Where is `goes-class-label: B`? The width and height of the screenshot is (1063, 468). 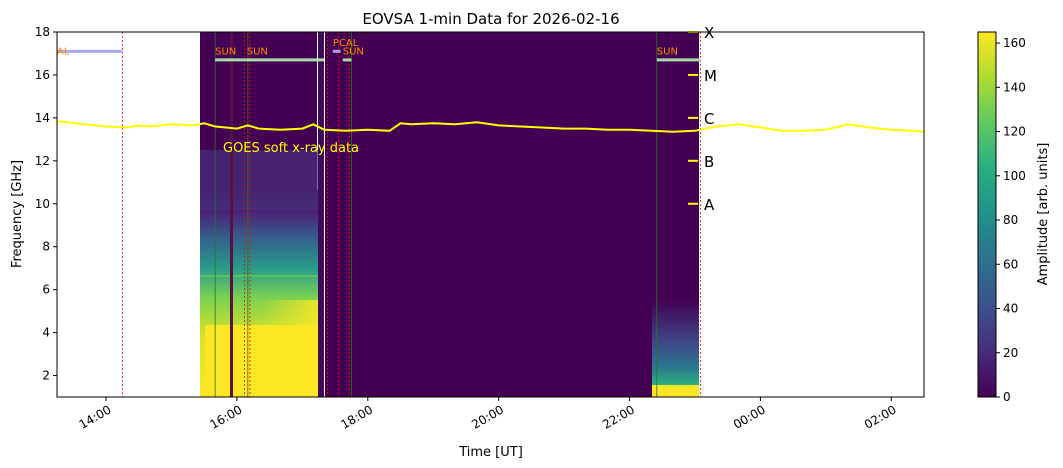 goes-class-label: B is located at coordinates (709, 162).